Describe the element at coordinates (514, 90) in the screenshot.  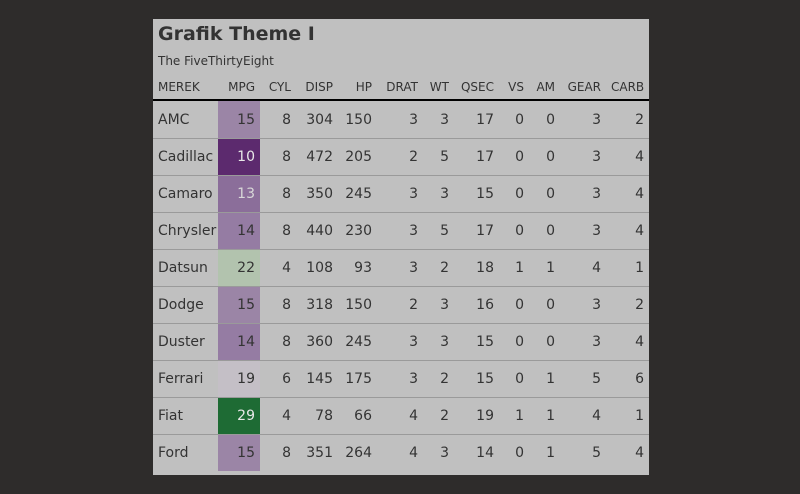
I see `column-header-vs: VS` at that location.